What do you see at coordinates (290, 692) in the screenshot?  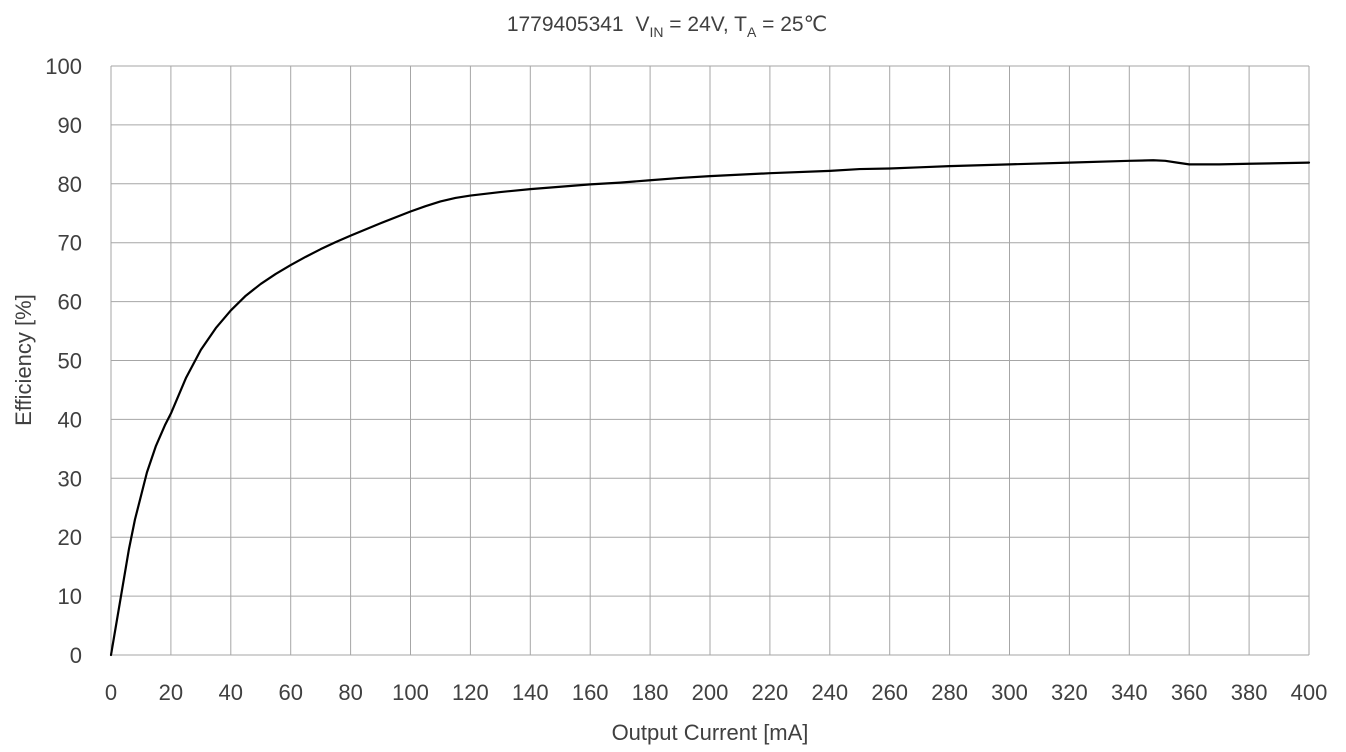 I see `x-tick-label: 60` at bounding box center [290, 692].